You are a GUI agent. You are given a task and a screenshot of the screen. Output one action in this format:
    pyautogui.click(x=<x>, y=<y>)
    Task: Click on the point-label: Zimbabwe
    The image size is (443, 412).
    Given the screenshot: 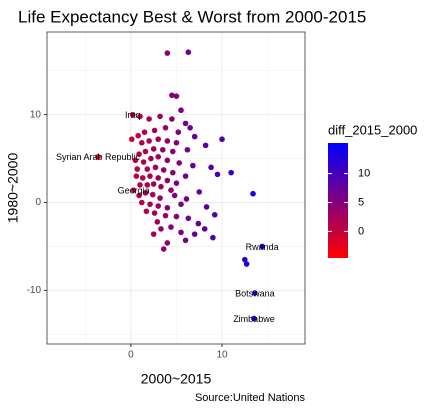 What is the action you would take?
    pyautogui.click(x=254, y=319)
    